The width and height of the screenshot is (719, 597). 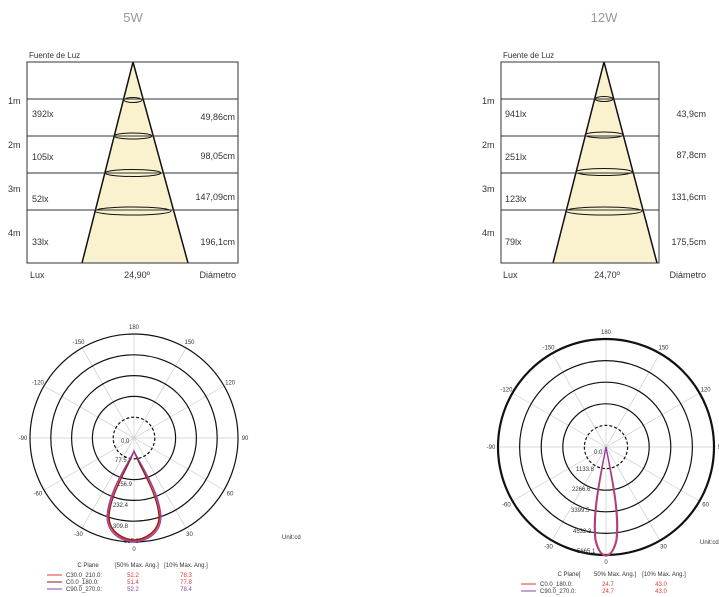 What do you see at coordinates (606, 333) in the screenshot?
I see `polar-angle-label: 180` at bounding box center [606, 333].